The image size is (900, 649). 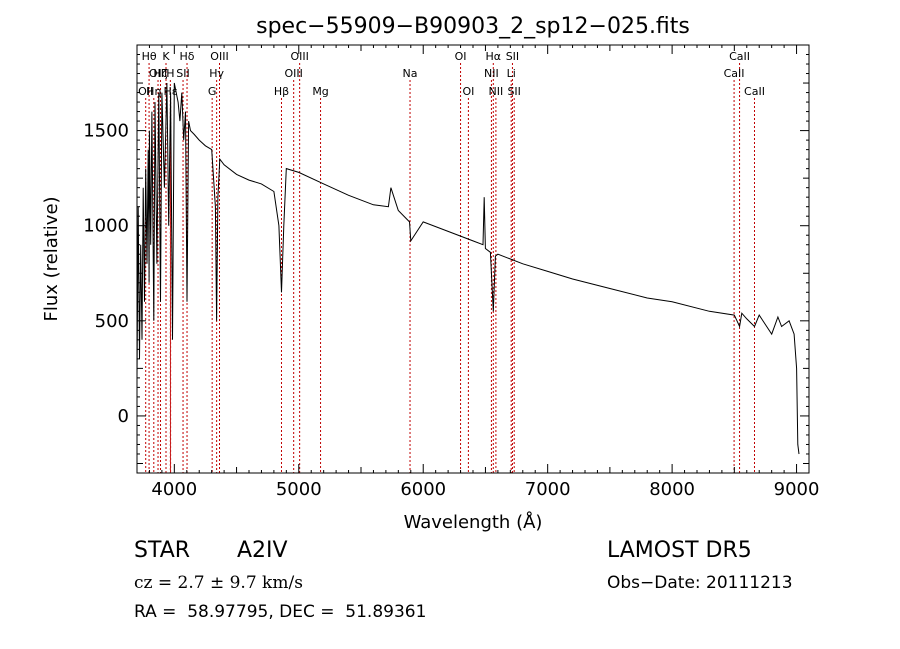 What do you see at coordinates (548, 489) in the screenshot?
I see `x-tick-label: 7000` at bounding box center [548, 489].